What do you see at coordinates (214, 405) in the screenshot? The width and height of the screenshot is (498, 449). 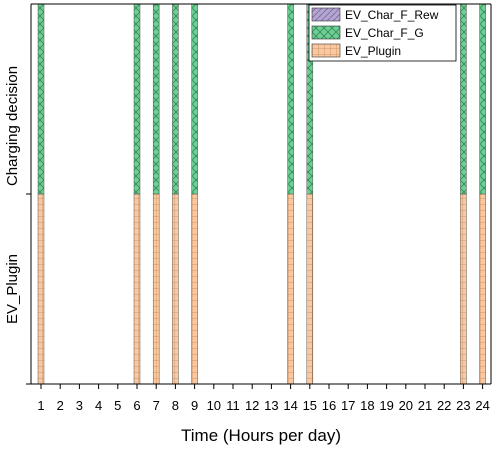 I see `x-tick-label: 10` at bounding box center [214, 405].